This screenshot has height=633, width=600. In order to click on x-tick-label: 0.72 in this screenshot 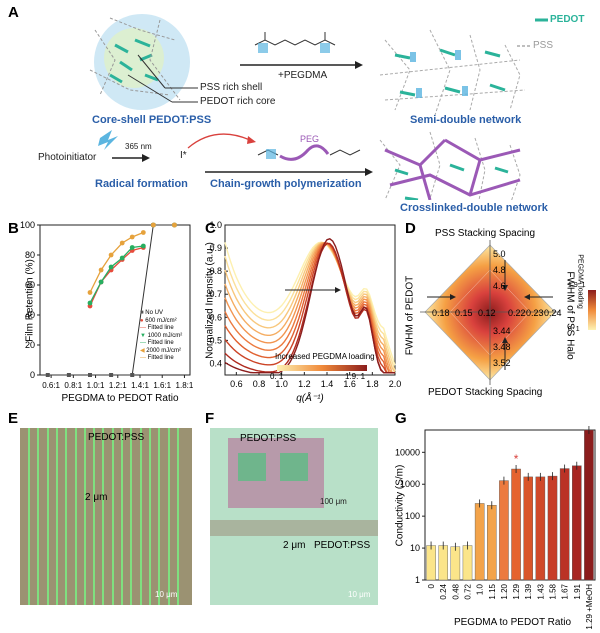, I will do `click(468, 591)`.